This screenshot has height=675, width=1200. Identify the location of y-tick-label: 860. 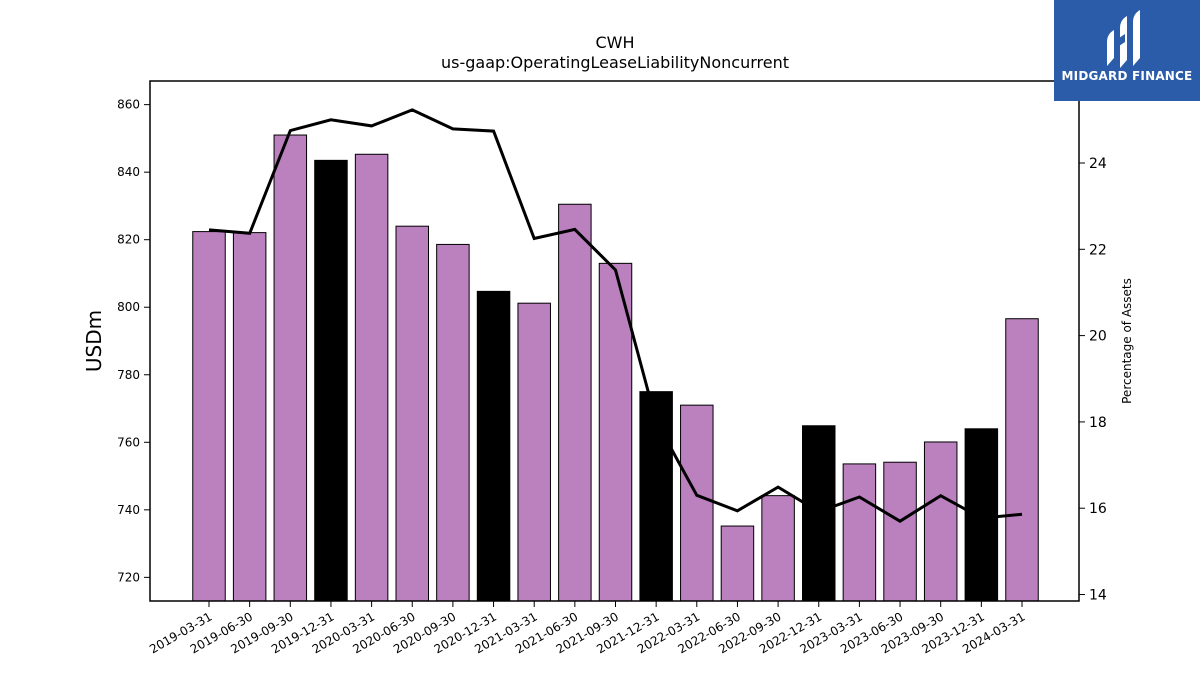
(128, 105).